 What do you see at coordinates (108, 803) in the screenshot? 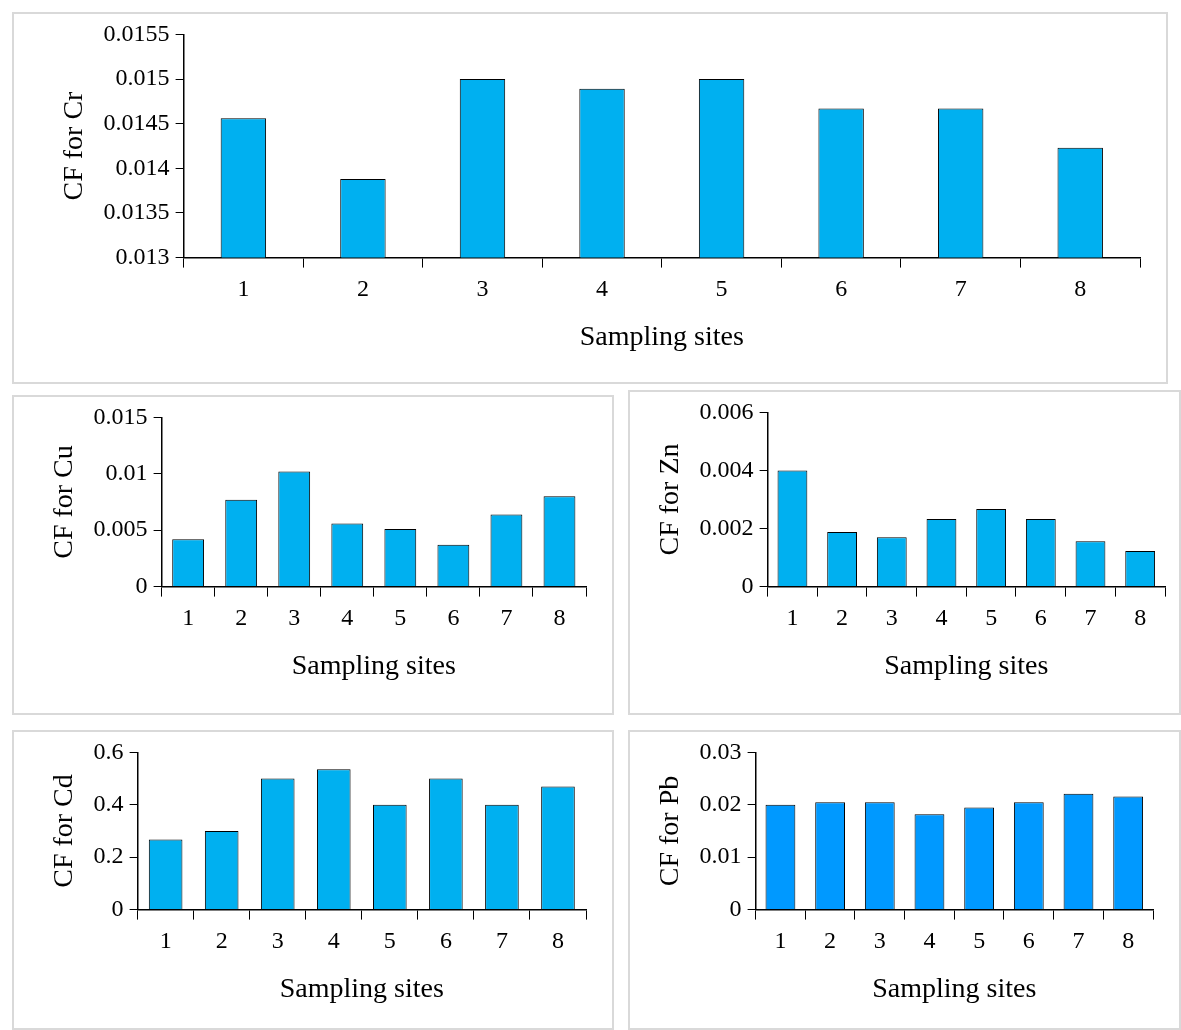
I see `y-tick-label: 0.4` at bounding box center [108, 803].